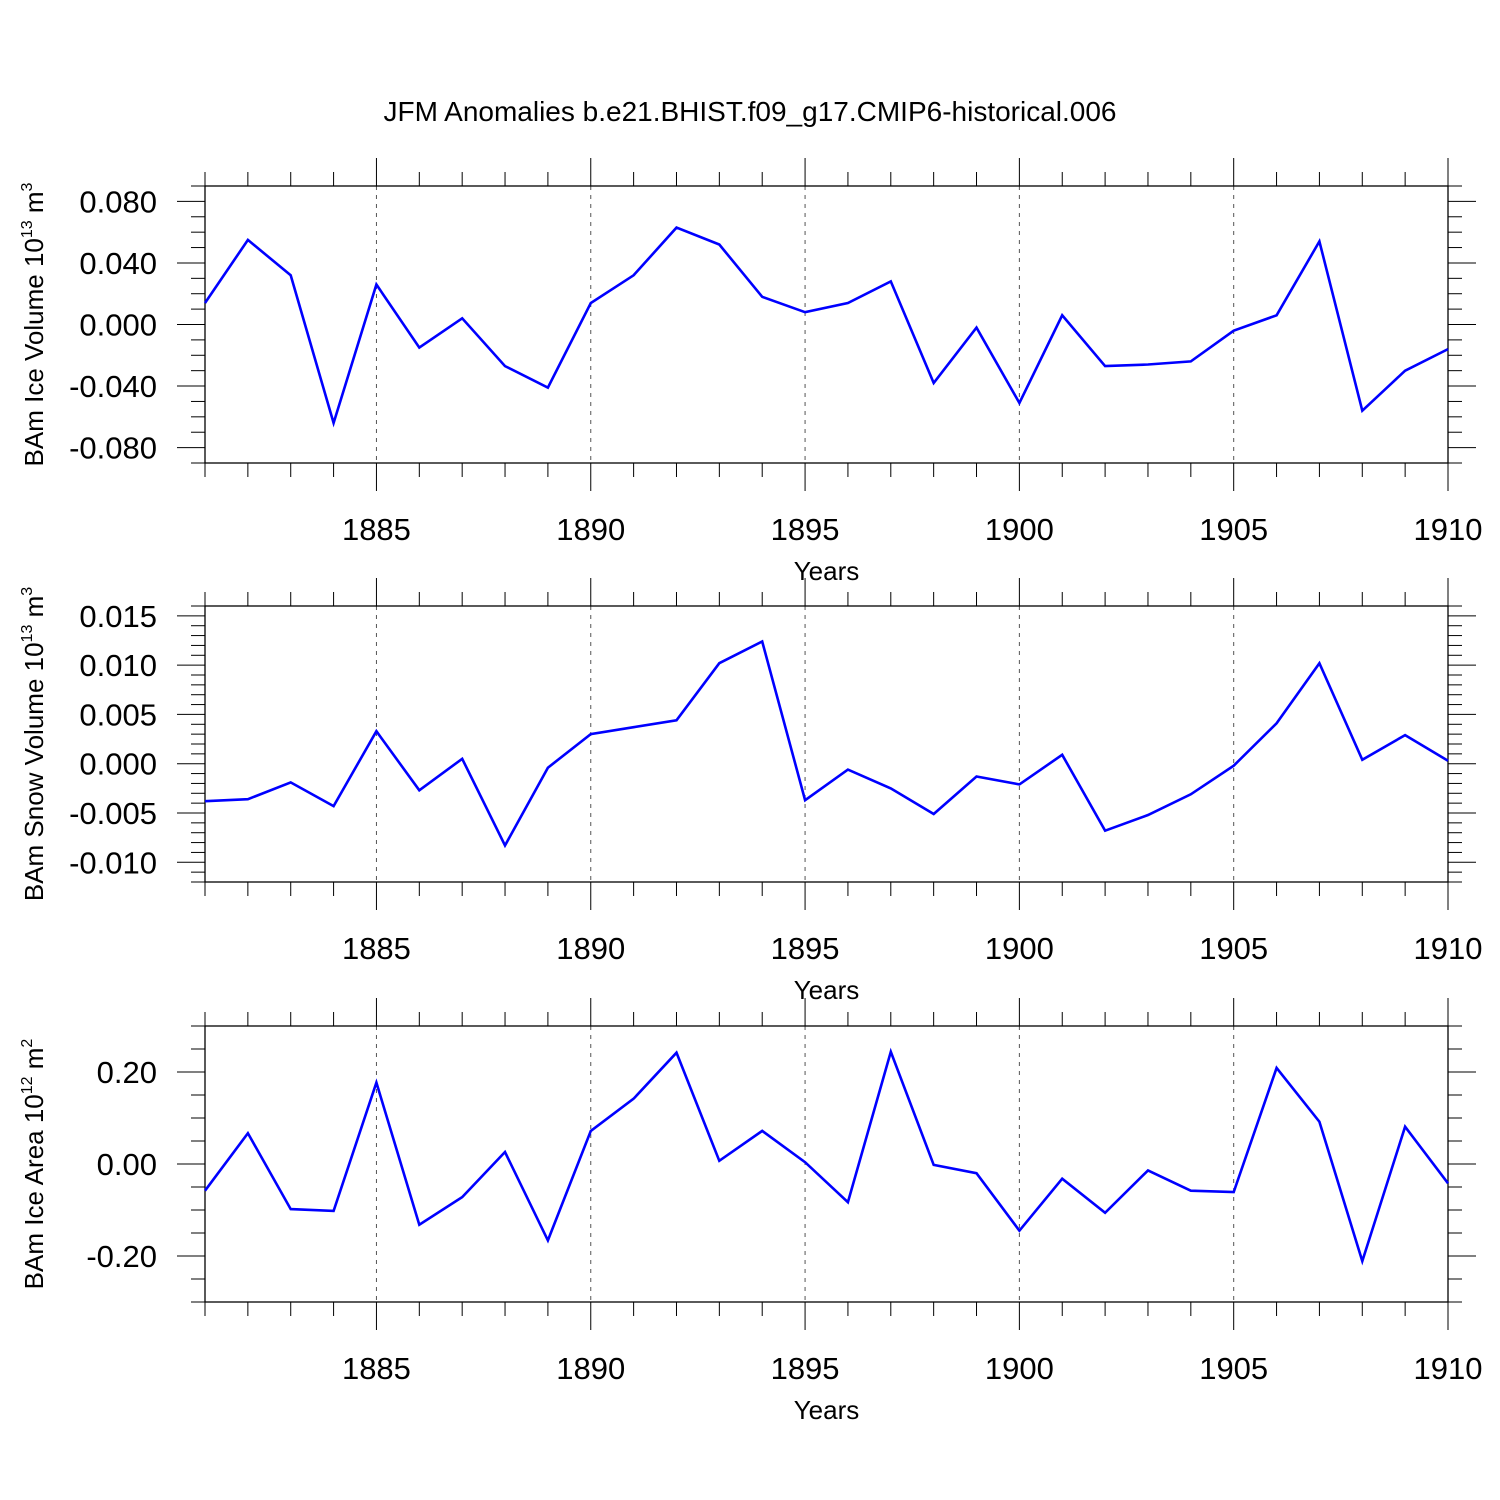 The width and height of the screenshot is (1500, 1500). What do you see at coordinates (118, 201) in the screenshot?
I see `y-tick-label: 0.080` at bounding box center [118, 201].